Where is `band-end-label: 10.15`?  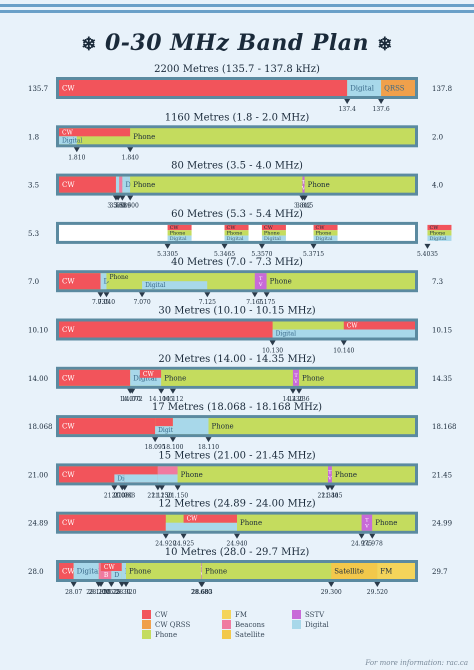 band-end-label: 10.15 is located at coordinates (442, 331).